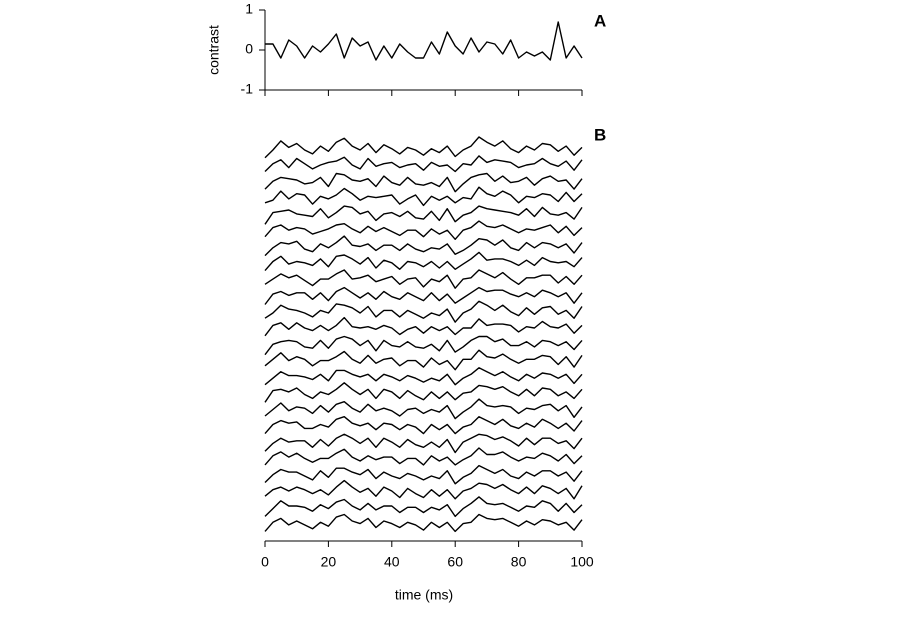  What do you see at coordinates (249, 9) in the screenshot?
I see `y-tick-label: 1` at bounding box center [249, 9].